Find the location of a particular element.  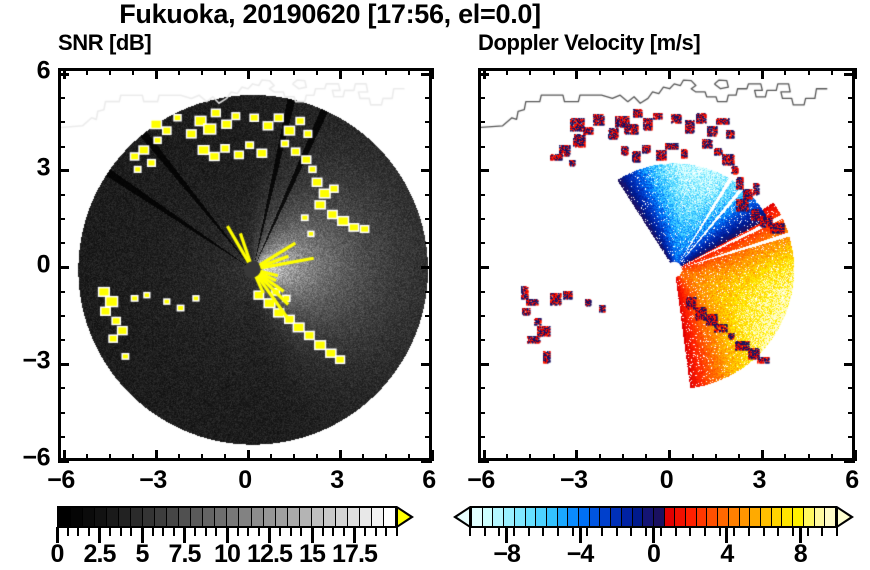

colorbar-tick-label: 2.5 is located at coordinates (99, 554).